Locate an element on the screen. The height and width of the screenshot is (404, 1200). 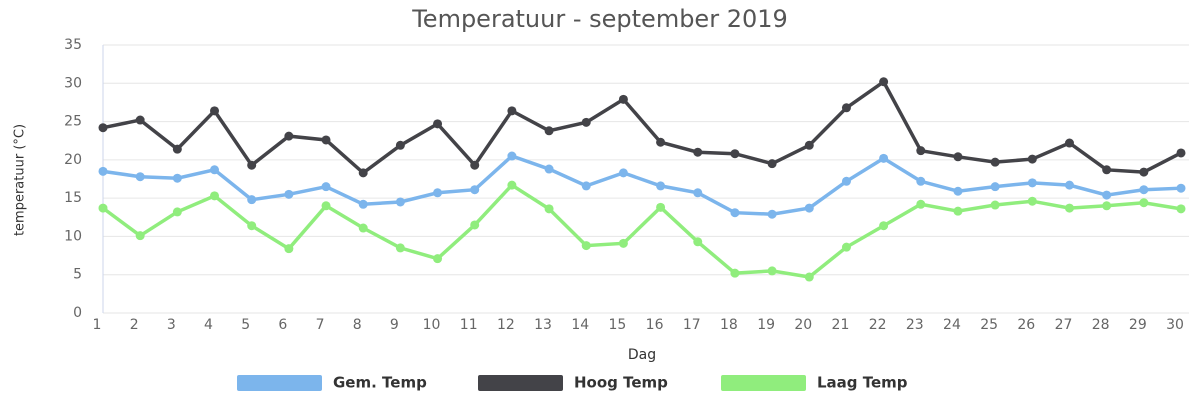
x-tick-label: 30 is located at coordinates (1175, 325).